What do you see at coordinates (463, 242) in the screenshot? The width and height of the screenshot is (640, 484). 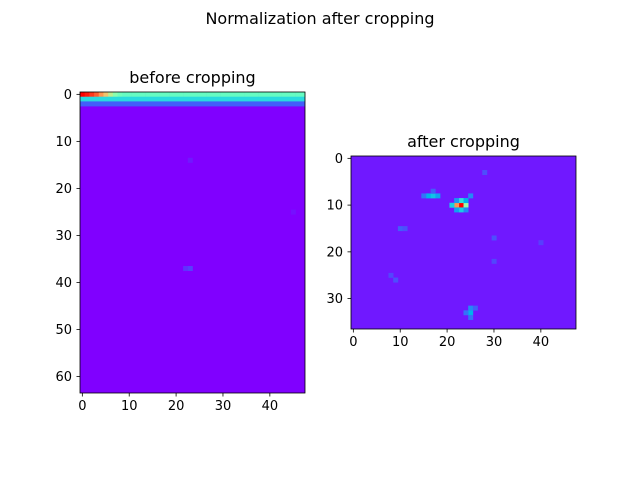 I see `axes-frame` at bounding box center [463, 242].